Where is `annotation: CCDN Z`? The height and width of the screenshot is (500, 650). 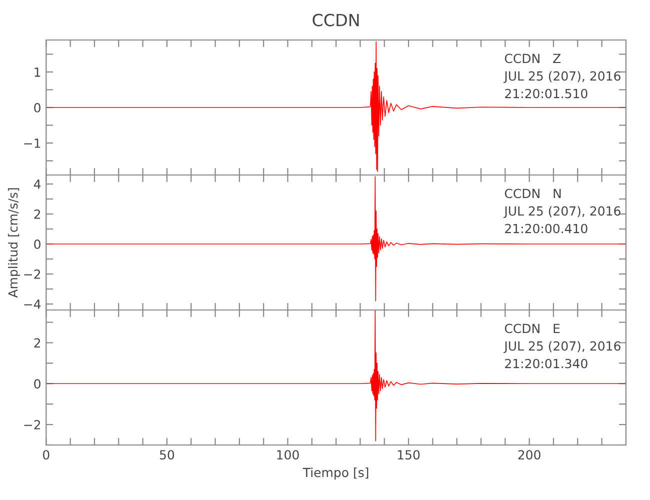
annotation: CCDN Z is located at coordinates (532, 59).